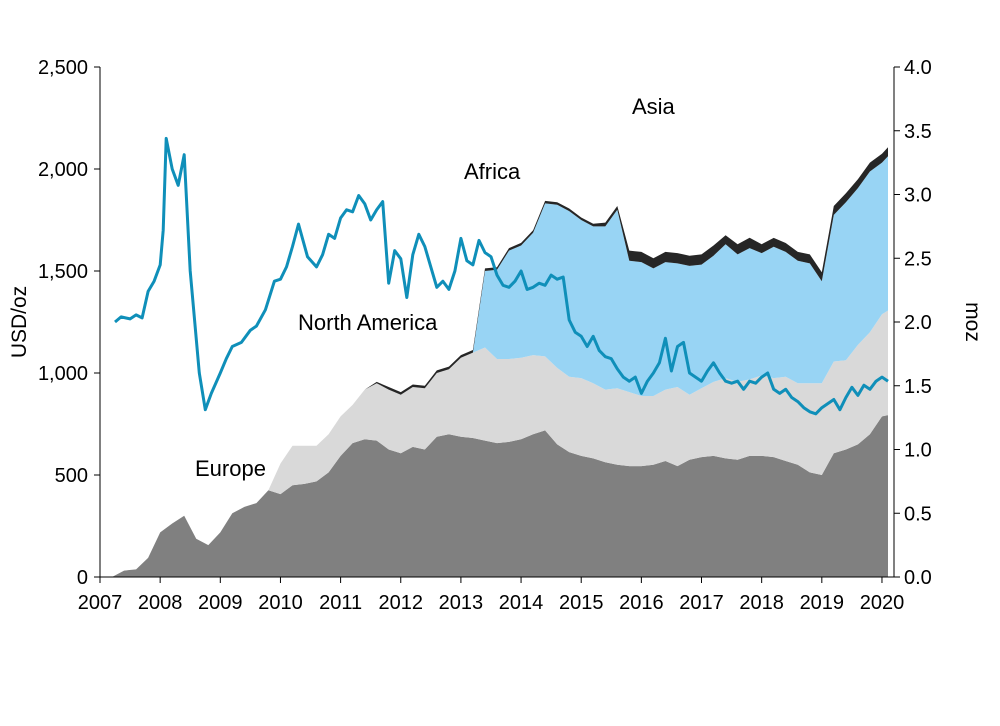  Describe the element at coordinates (521, 603) in the screenshot. I see `x-tick-label: 2014` at that location.